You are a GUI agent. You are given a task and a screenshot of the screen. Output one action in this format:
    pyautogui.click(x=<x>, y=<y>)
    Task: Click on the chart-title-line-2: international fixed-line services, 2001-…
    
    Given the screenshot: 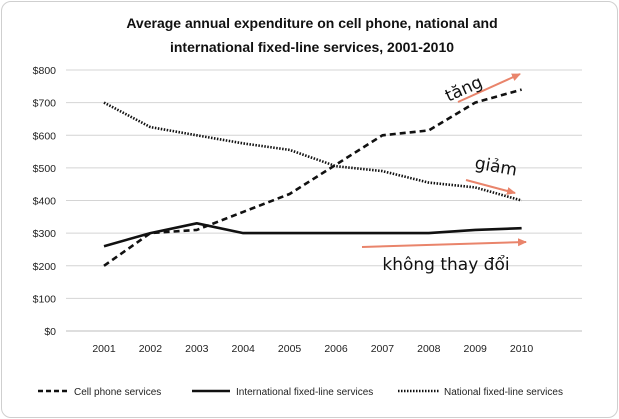 What is the action you would take?
    pyautogui.click(x=312, y=47)
    